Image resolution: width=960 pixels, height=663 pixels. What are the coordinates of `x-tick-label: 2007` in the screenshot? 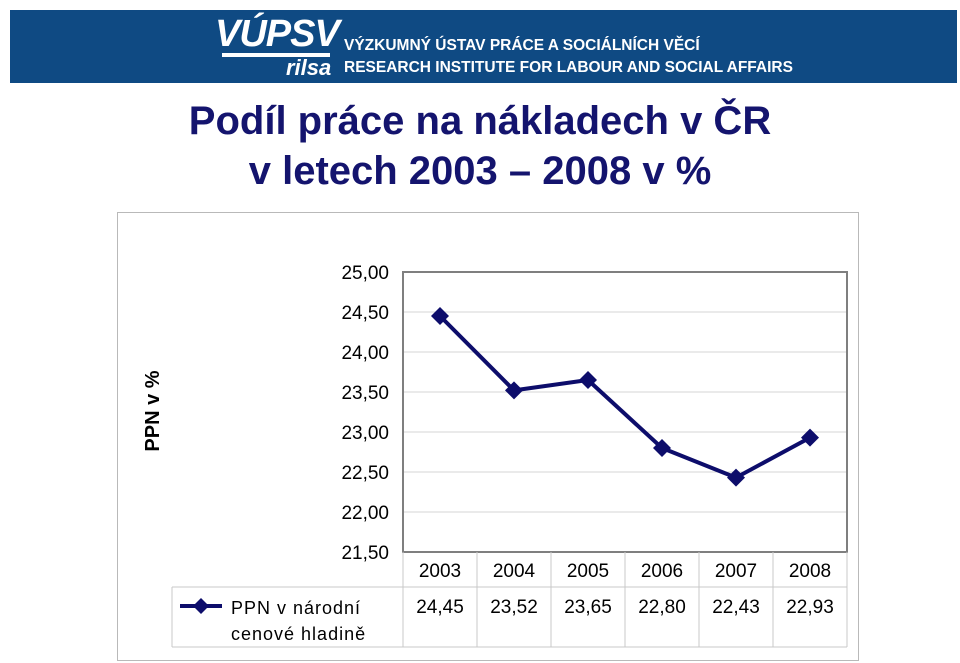 It's located at (736, 571).